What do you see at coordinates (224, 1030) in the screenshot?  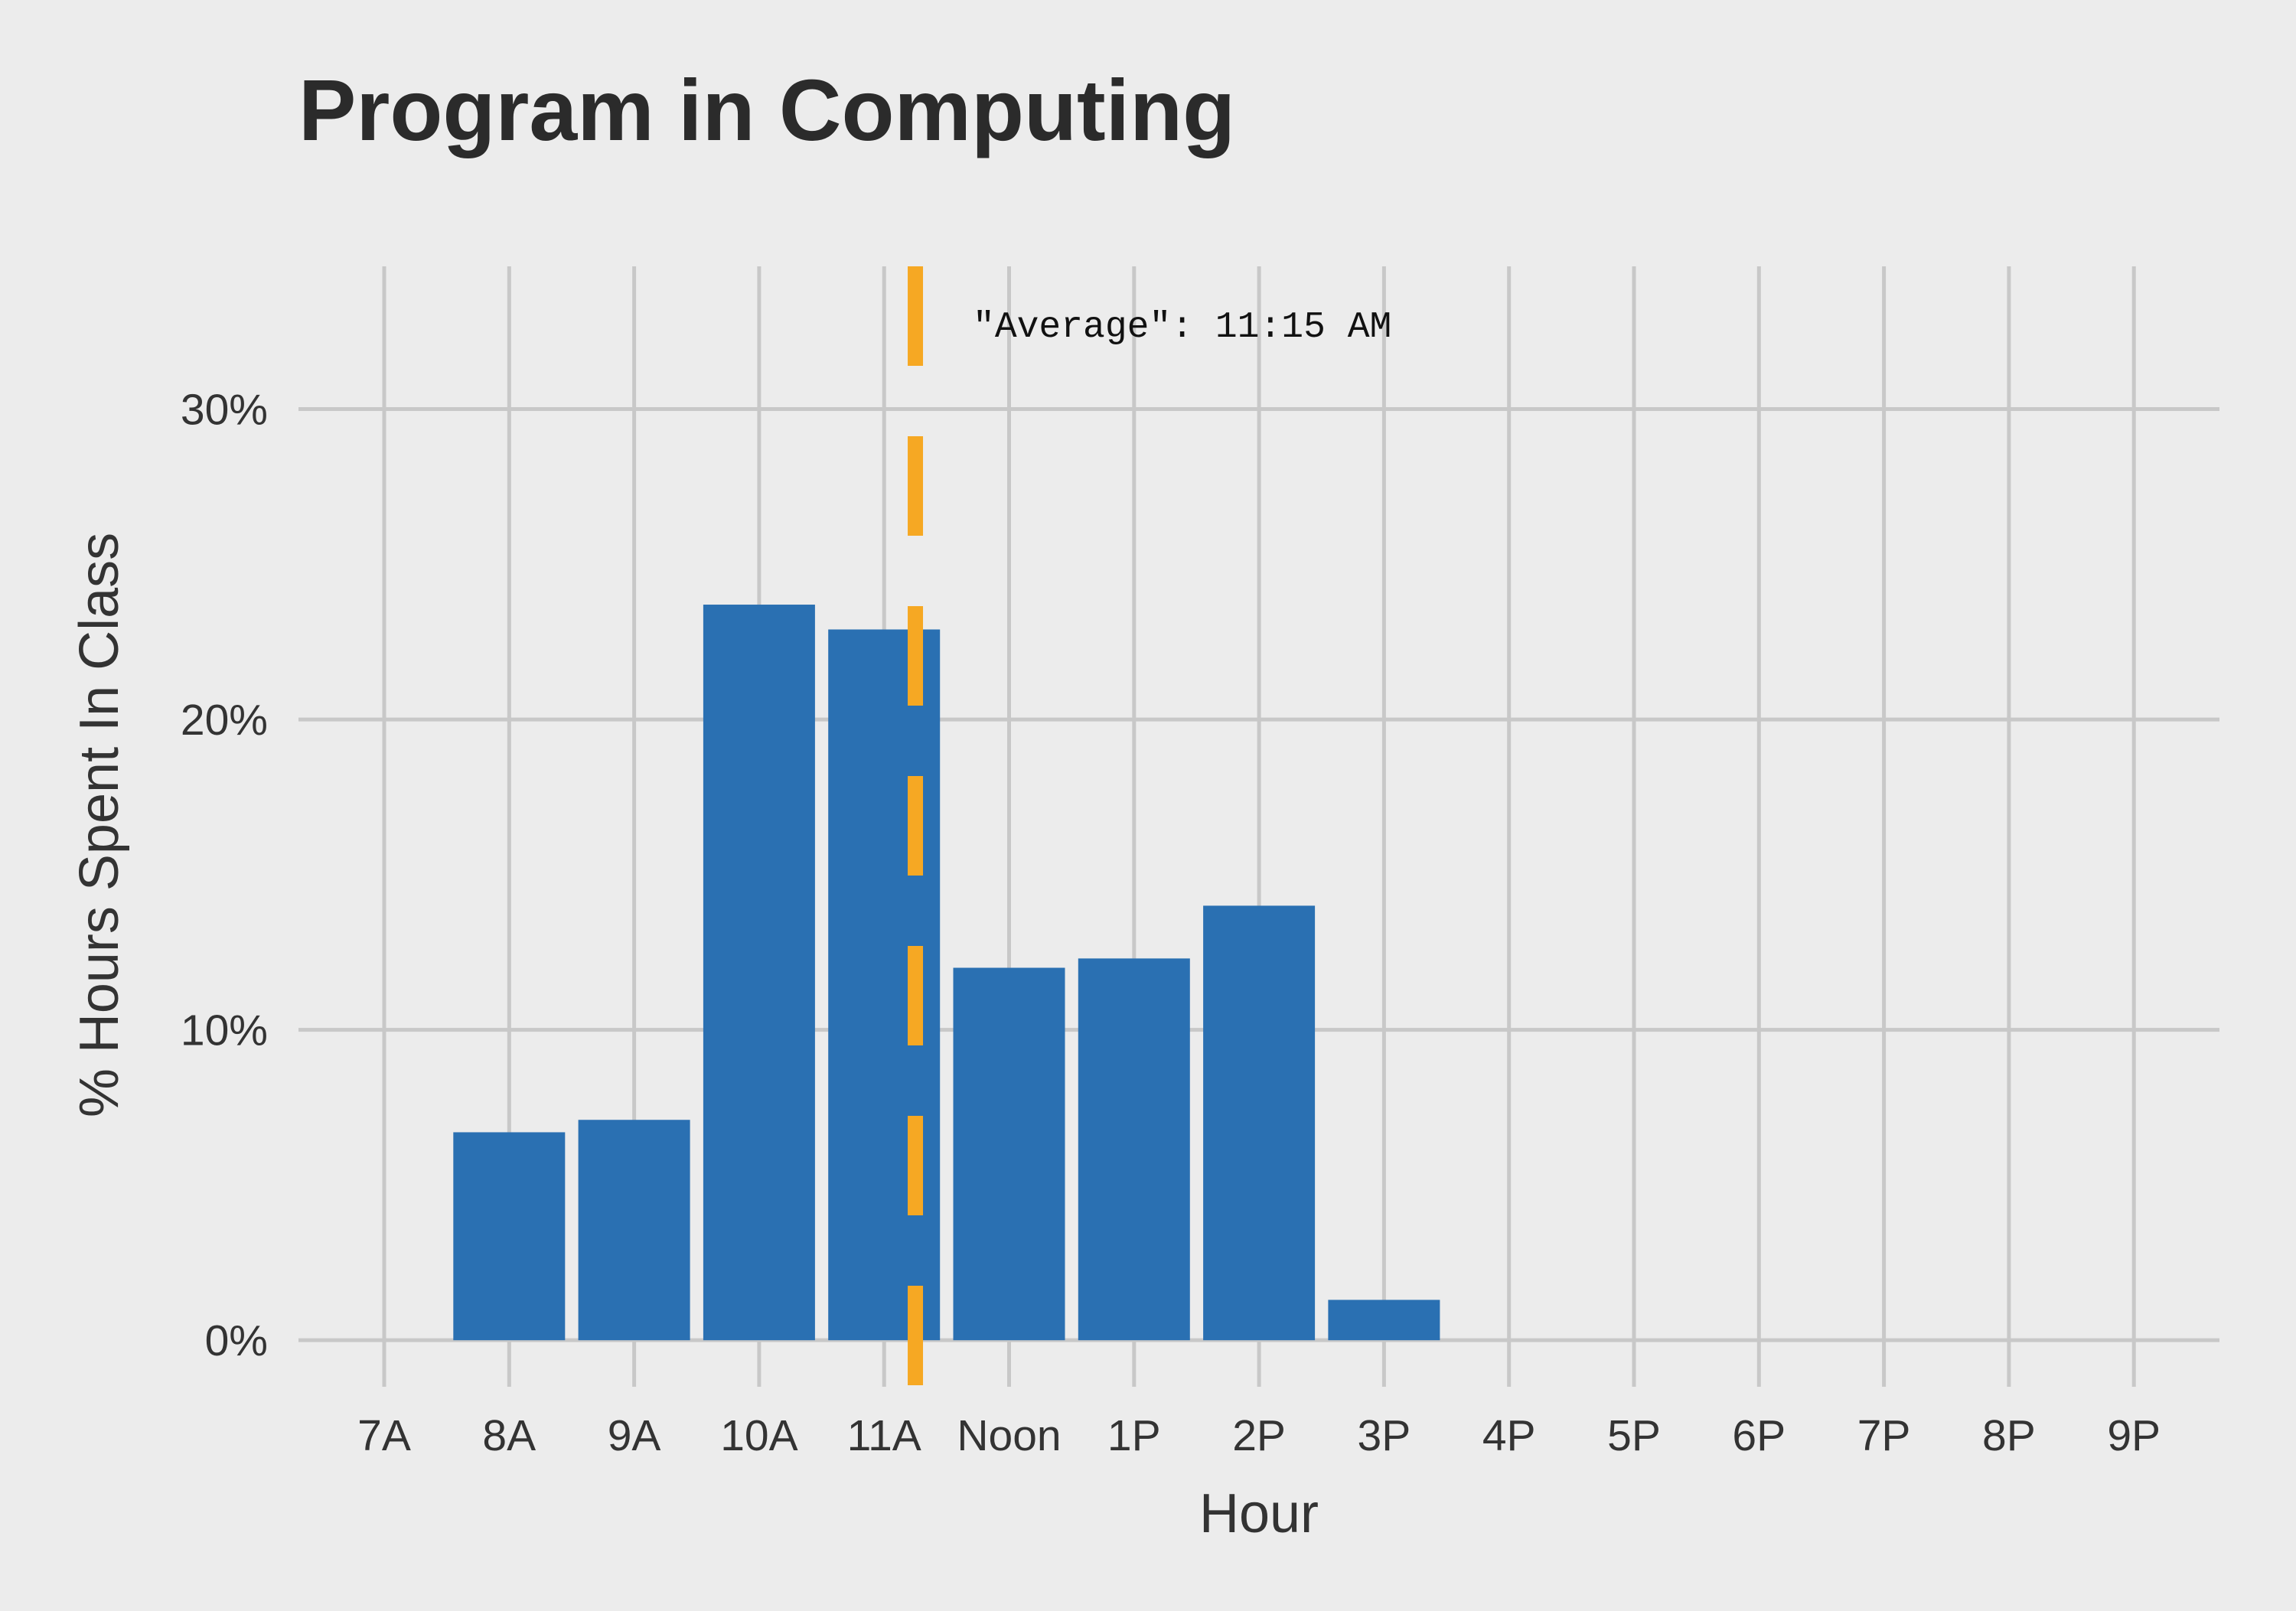 I see `y-tick-label: 10%` at bounding box center [224, 1030].